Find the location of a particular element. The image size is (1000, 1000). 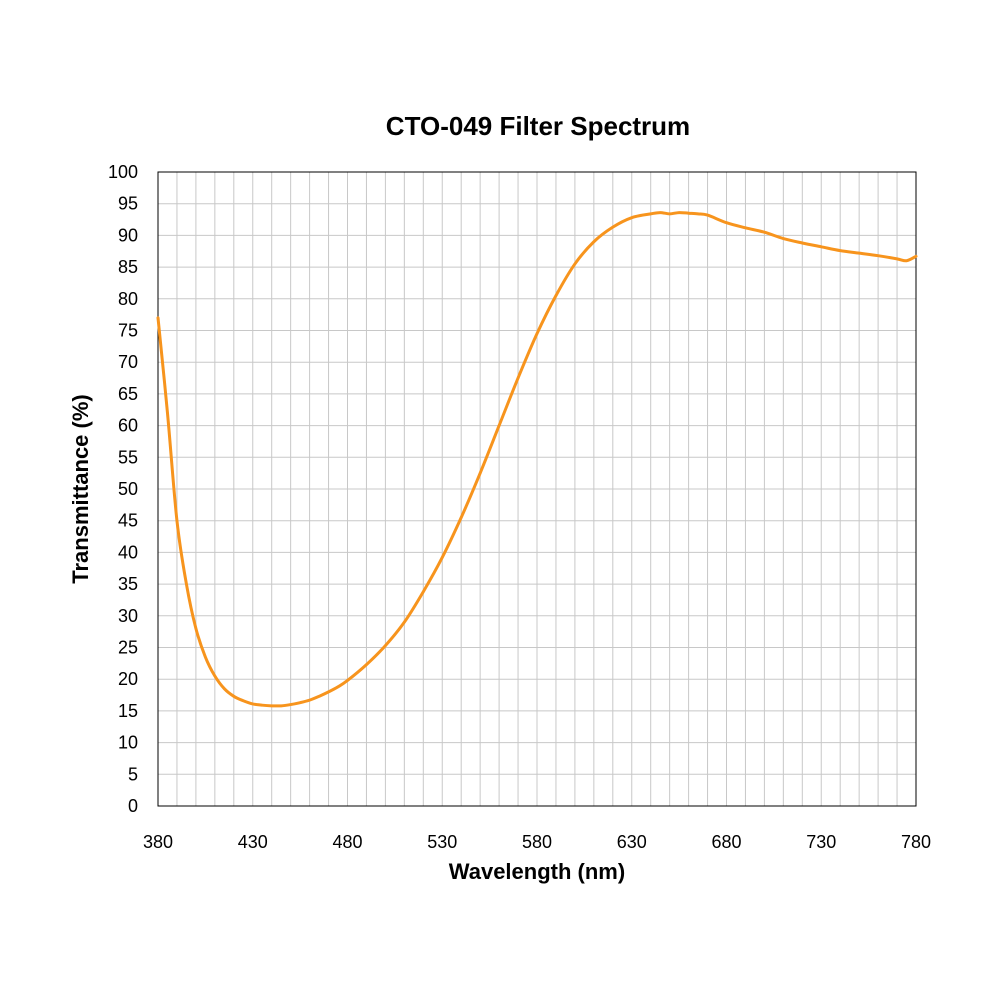

y-tick-label: 80 is located at coordinates (128, 299).